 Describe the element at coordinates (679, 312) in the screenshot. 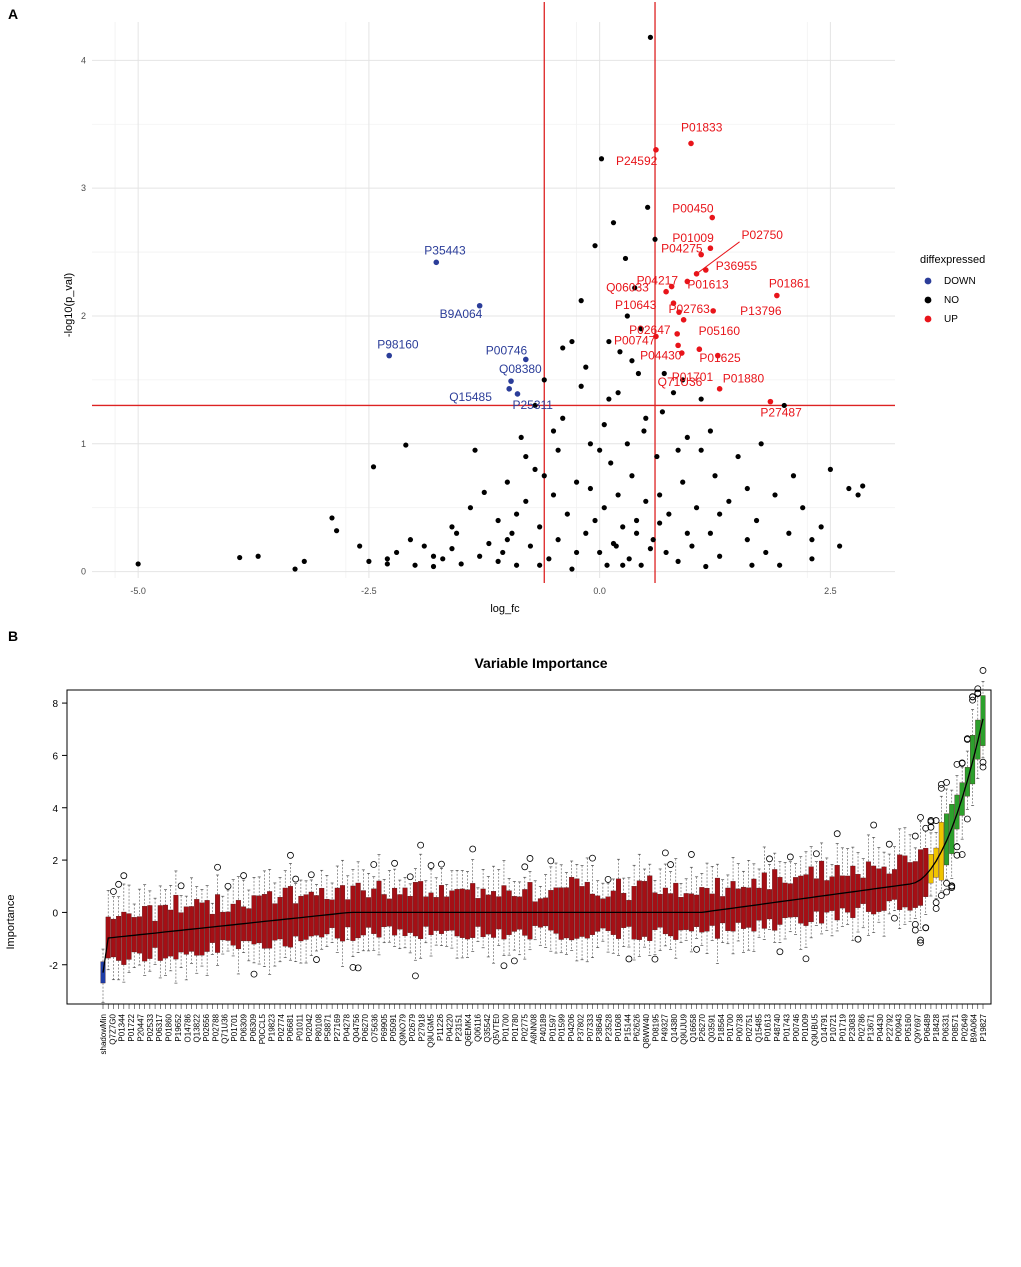

I see `volcano-point-p10643` at that location.